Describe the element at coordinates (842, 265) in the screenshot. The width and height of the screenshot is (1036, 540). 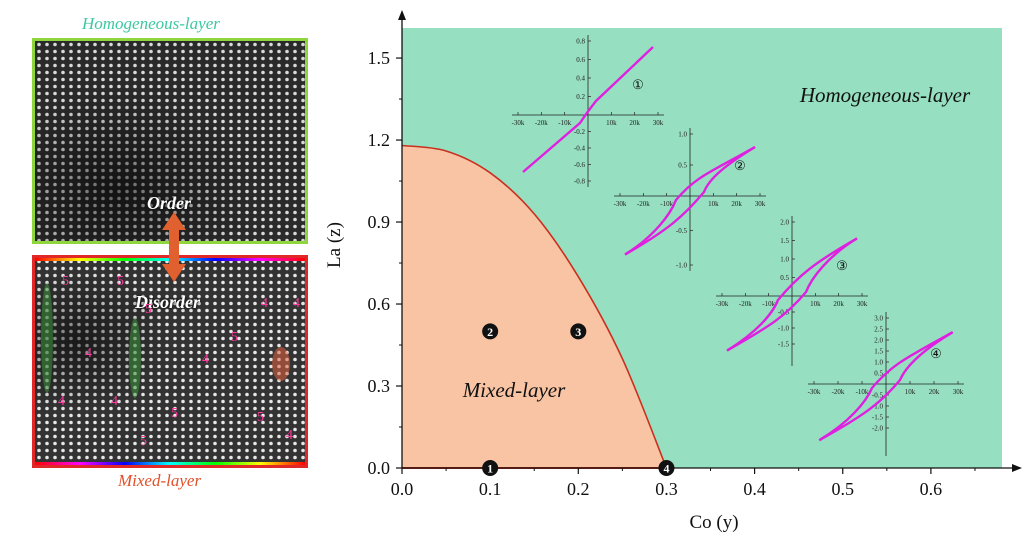
I see `inset-id-label: ③` at that location.